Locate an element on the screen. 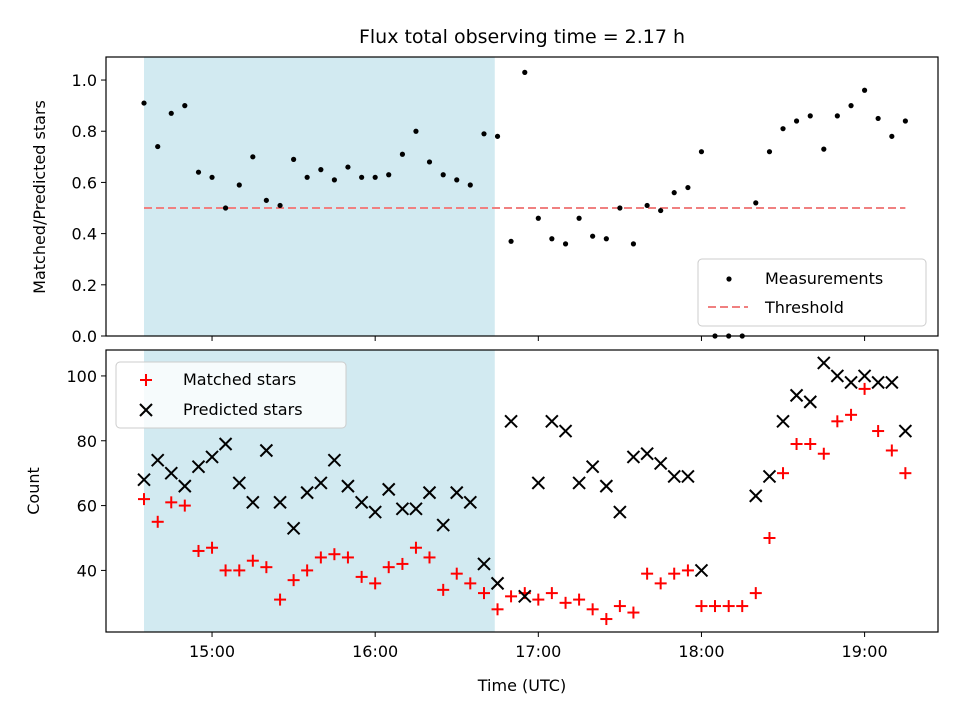  legend-predicted-label: Predicted stars is located at coordinates (243, 409).